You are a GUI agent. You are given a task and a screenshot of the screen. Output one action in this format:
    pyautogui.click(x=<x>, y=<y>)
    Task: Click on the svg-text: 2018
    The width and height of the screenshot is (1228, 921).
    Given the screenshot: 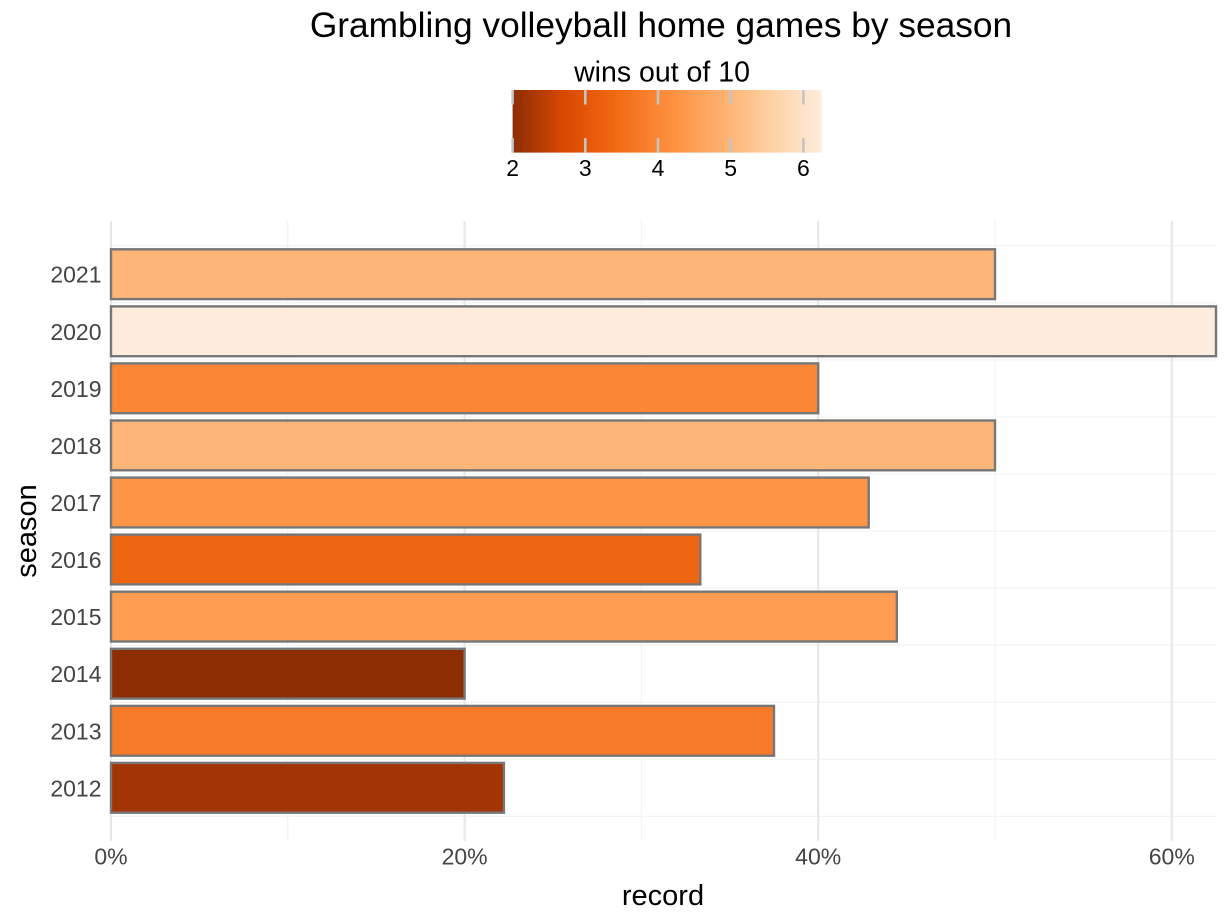 What is the action you would take?
    pyautogui.click(x=75, y=446)
    